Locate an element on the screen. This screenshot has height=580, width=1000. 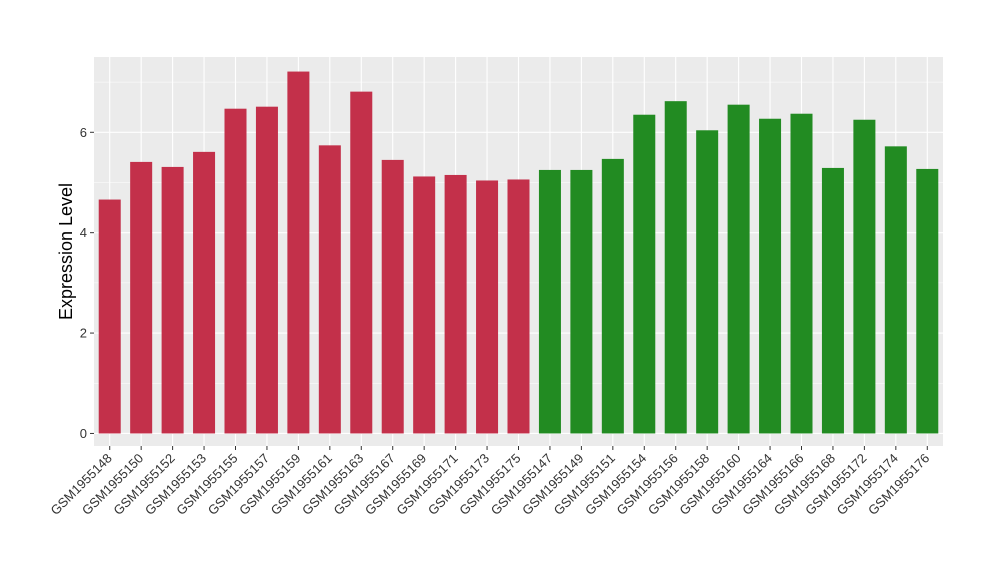
bar-GSM1955168 is located at coordinates (832, 300).